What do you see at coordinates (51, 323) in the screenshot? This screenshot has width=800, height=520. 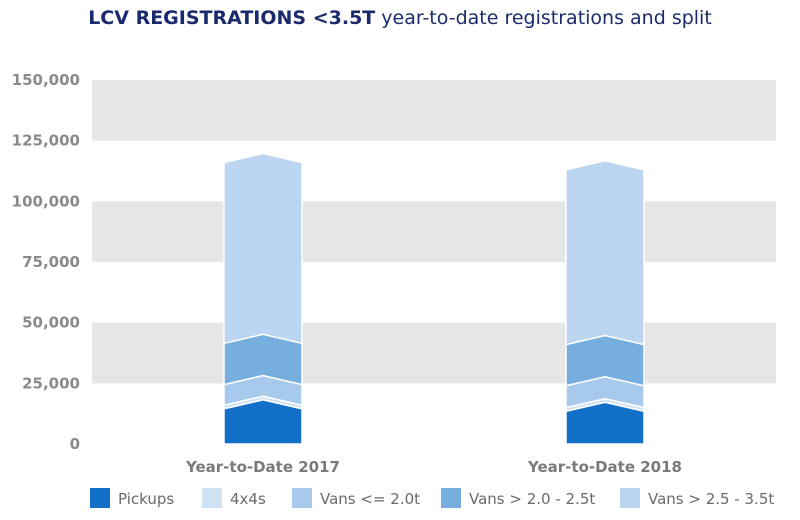 I see `y-tick-label: 50,000` at bounding box center [51, 323].